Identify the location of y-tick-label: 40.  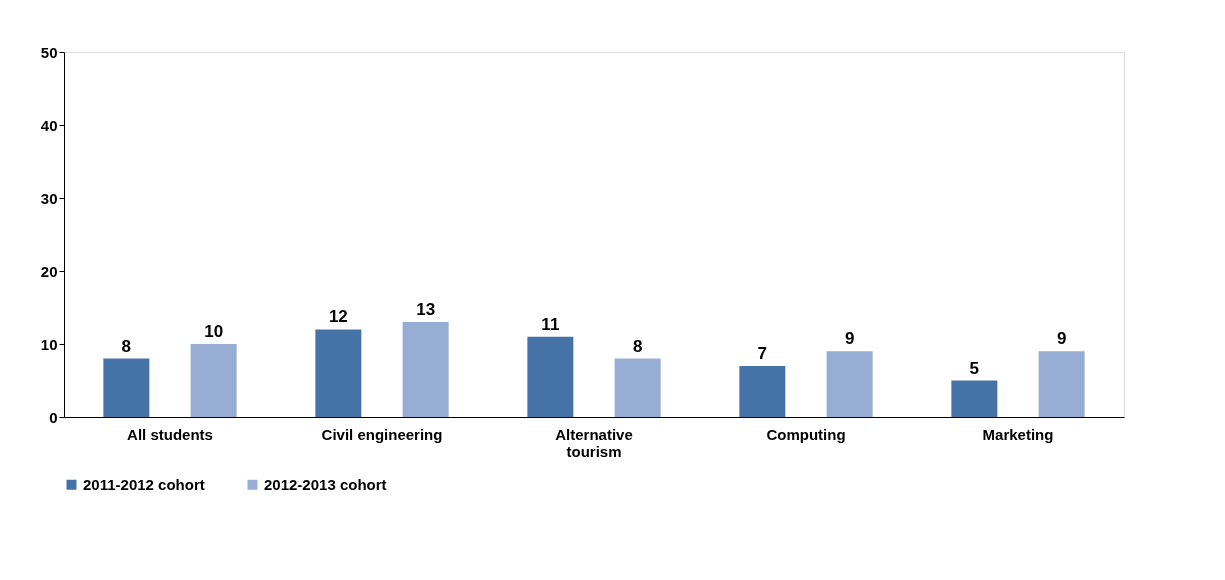
(49, 125).